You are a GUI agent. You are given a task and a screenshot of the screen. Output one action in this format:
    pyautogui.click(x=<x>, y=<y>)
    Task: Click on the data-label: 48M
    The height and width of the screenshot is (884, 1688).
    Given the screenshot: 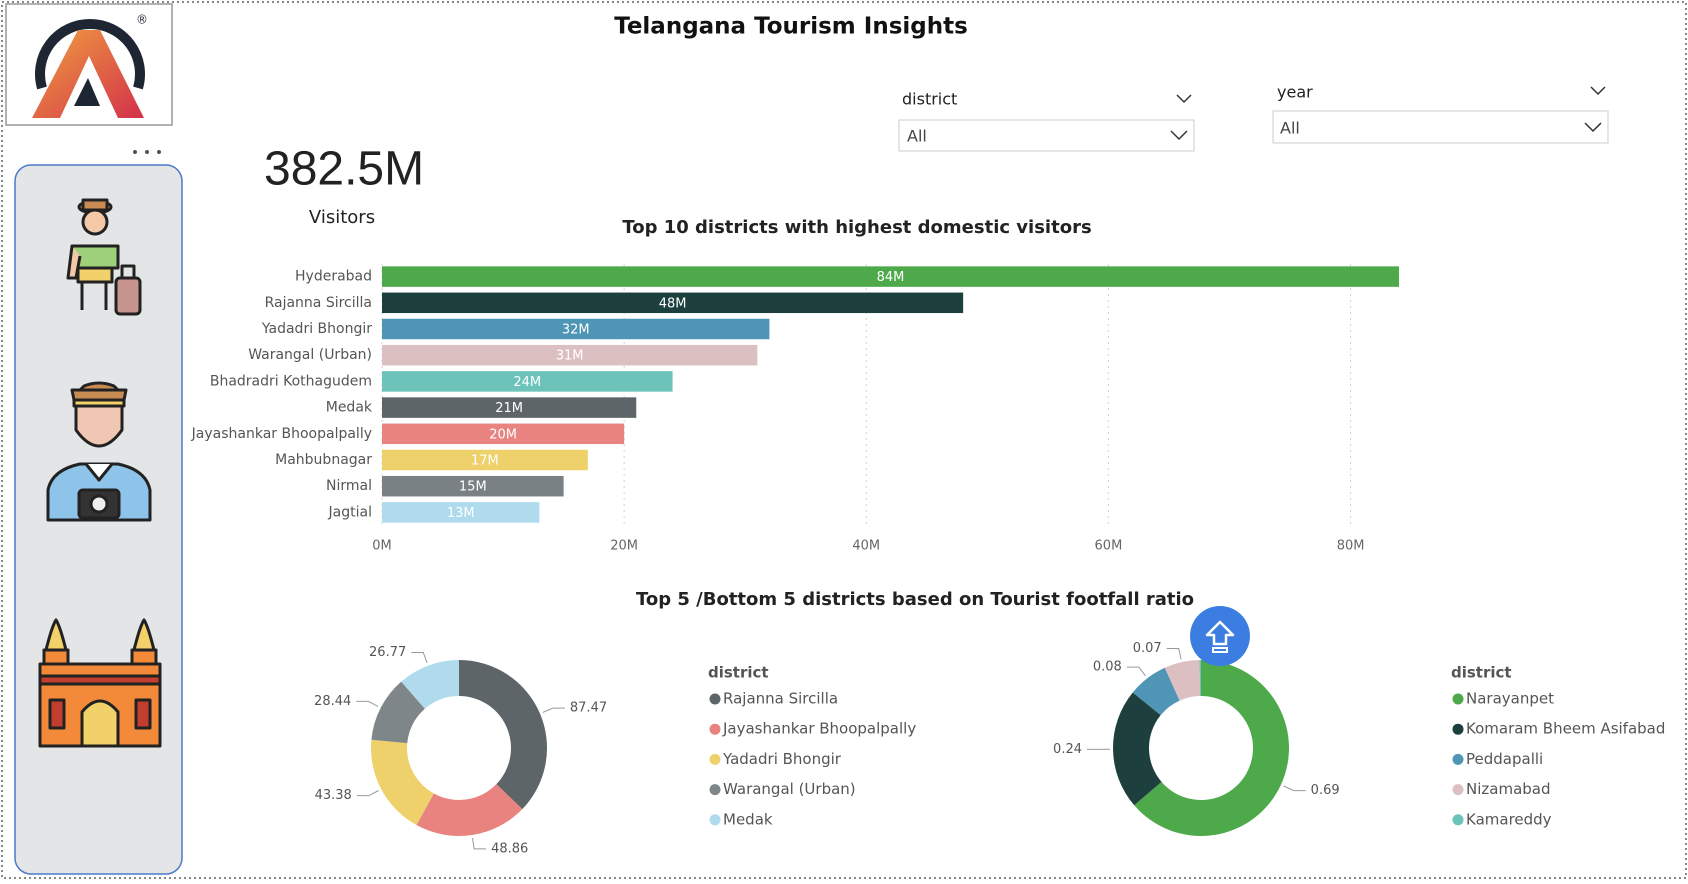 What is the action you would take?
    pyautogui.click(x=673, y=303)
    